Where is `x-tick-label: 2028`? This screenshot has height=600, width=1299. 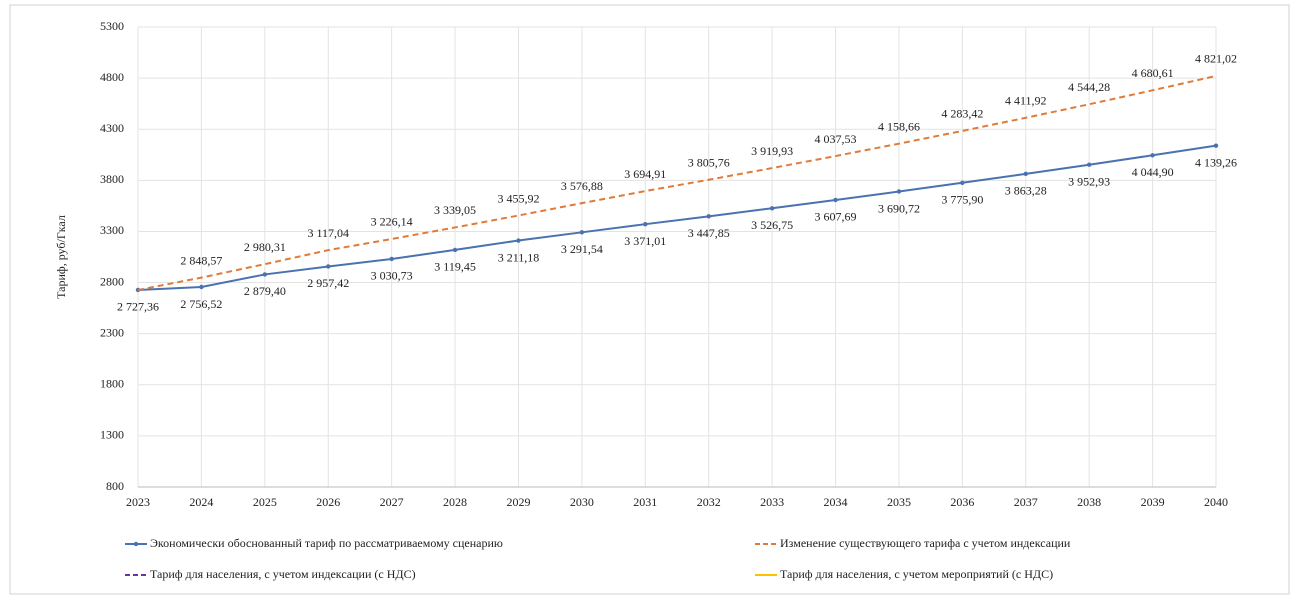 x-tick-label: 2028 is located at coordinates (455, 502).